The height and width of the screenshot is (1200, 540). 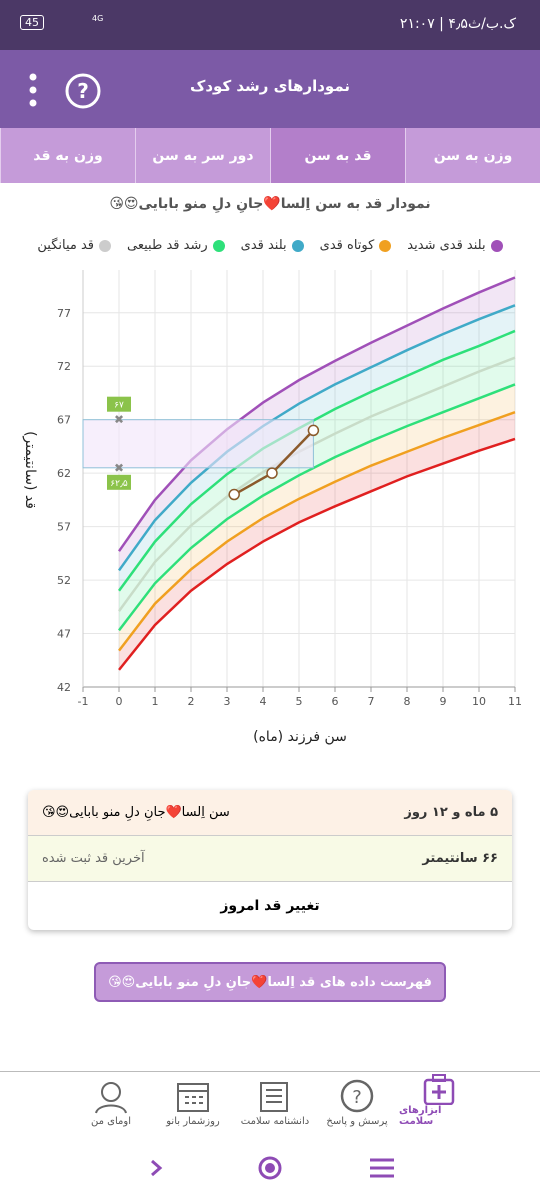 I want to click on x-tick-label: 1, so click(x=155, y=701).